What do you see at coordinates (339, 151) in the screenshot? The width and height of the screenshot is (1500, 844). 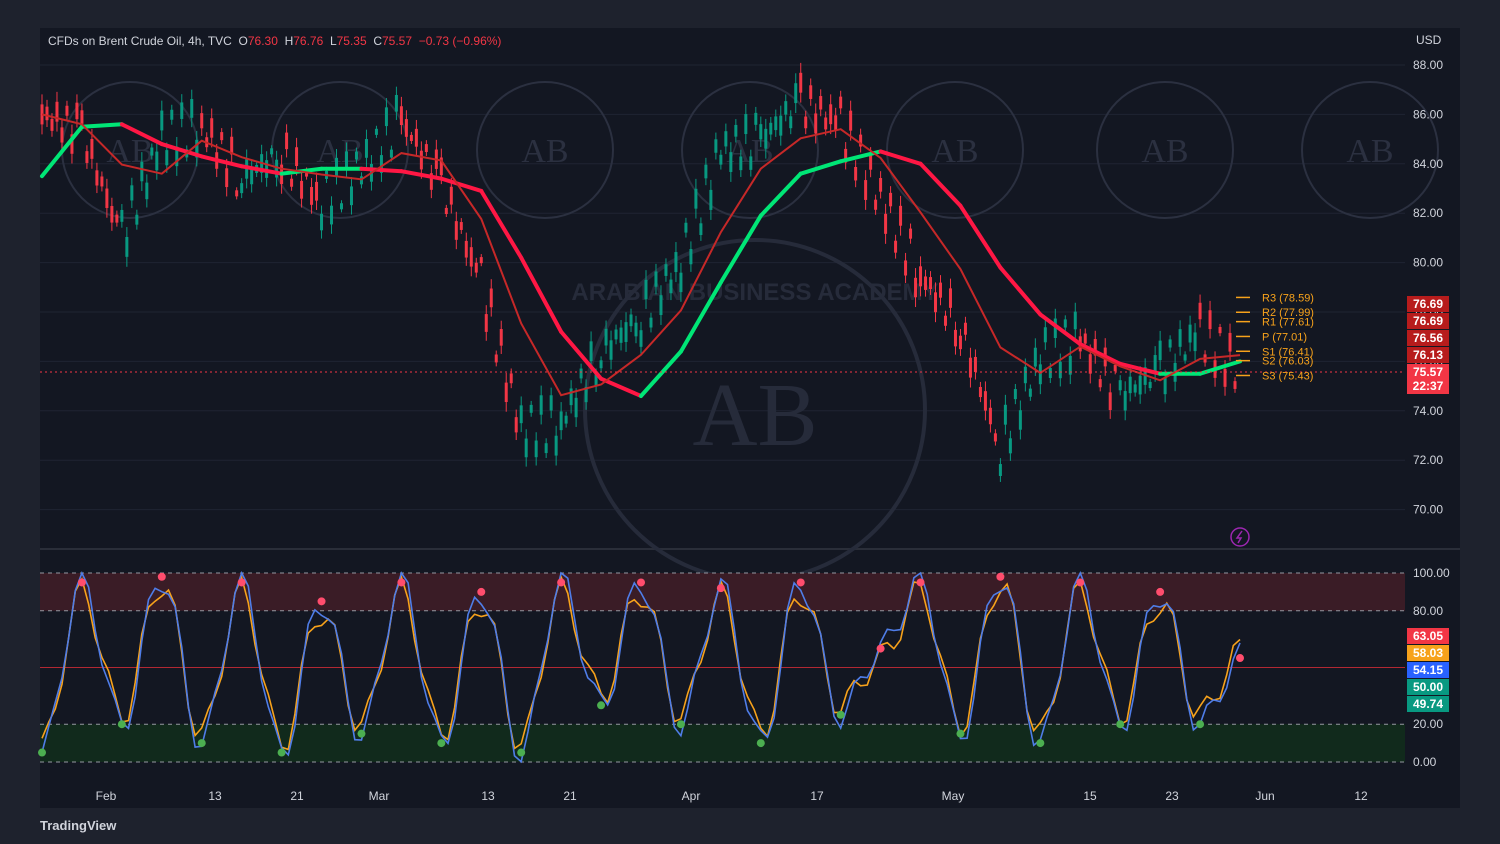 I see `watermark-monogram: AB` at bounding box center [339, 151].